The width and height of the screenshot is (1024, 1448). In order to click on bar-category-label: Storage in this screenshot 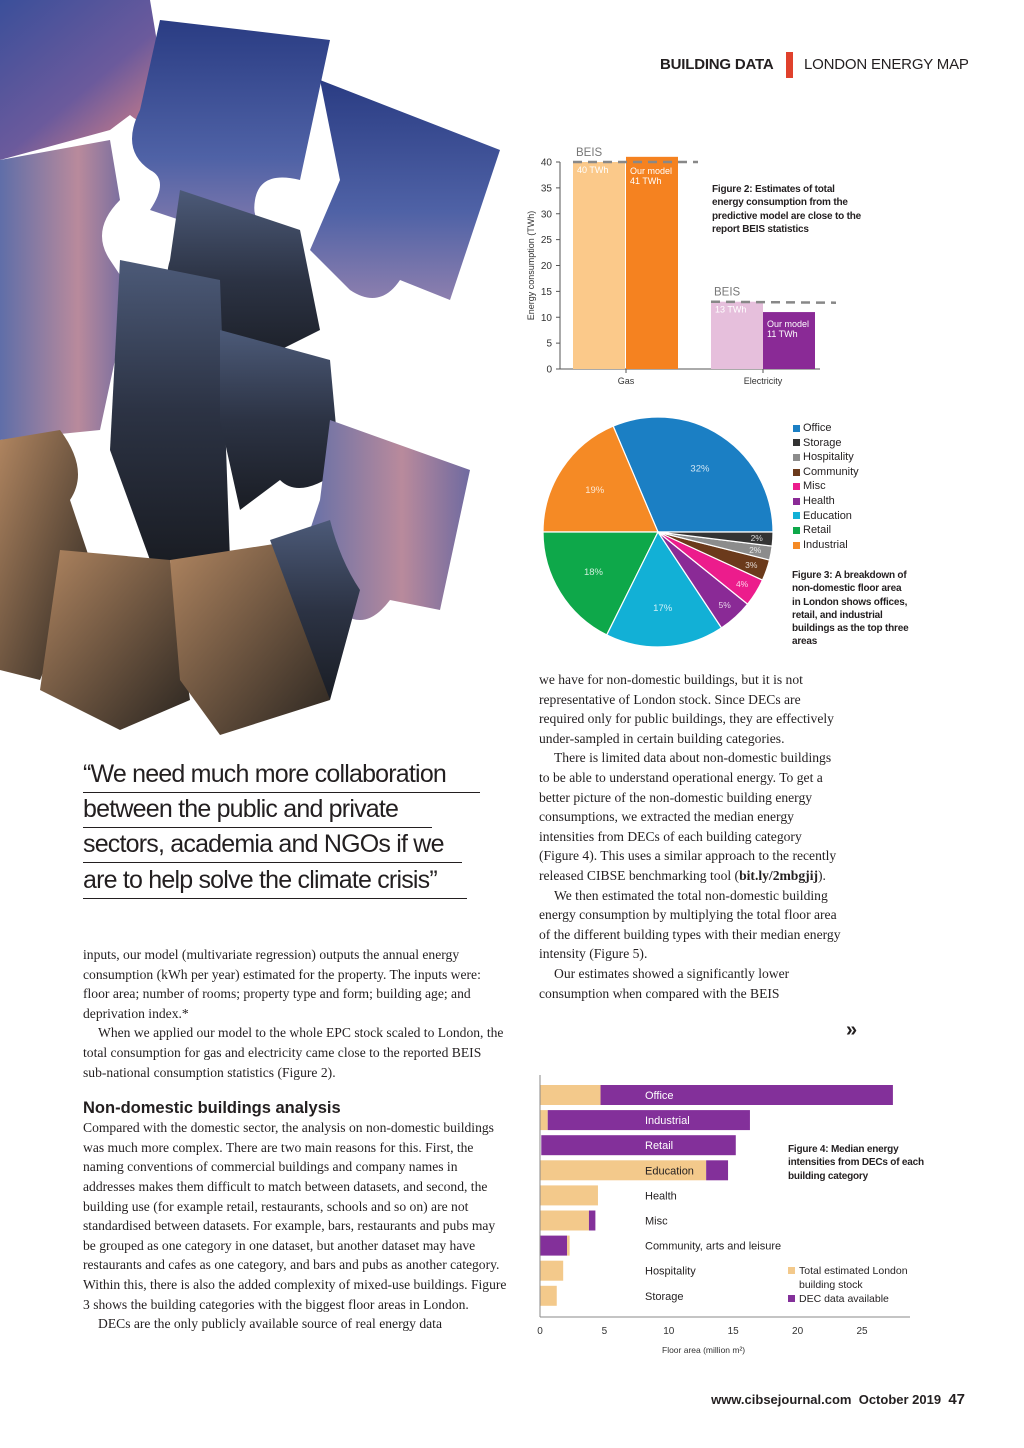, I will do `click(664, 1297)`.